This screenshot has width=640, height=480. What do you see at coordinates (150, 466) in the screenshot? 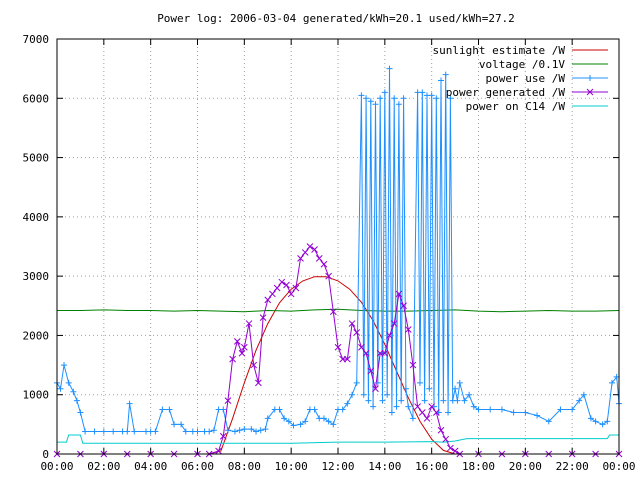
I see `x-tick-label: 04:00` at bounding box center [150, 466].